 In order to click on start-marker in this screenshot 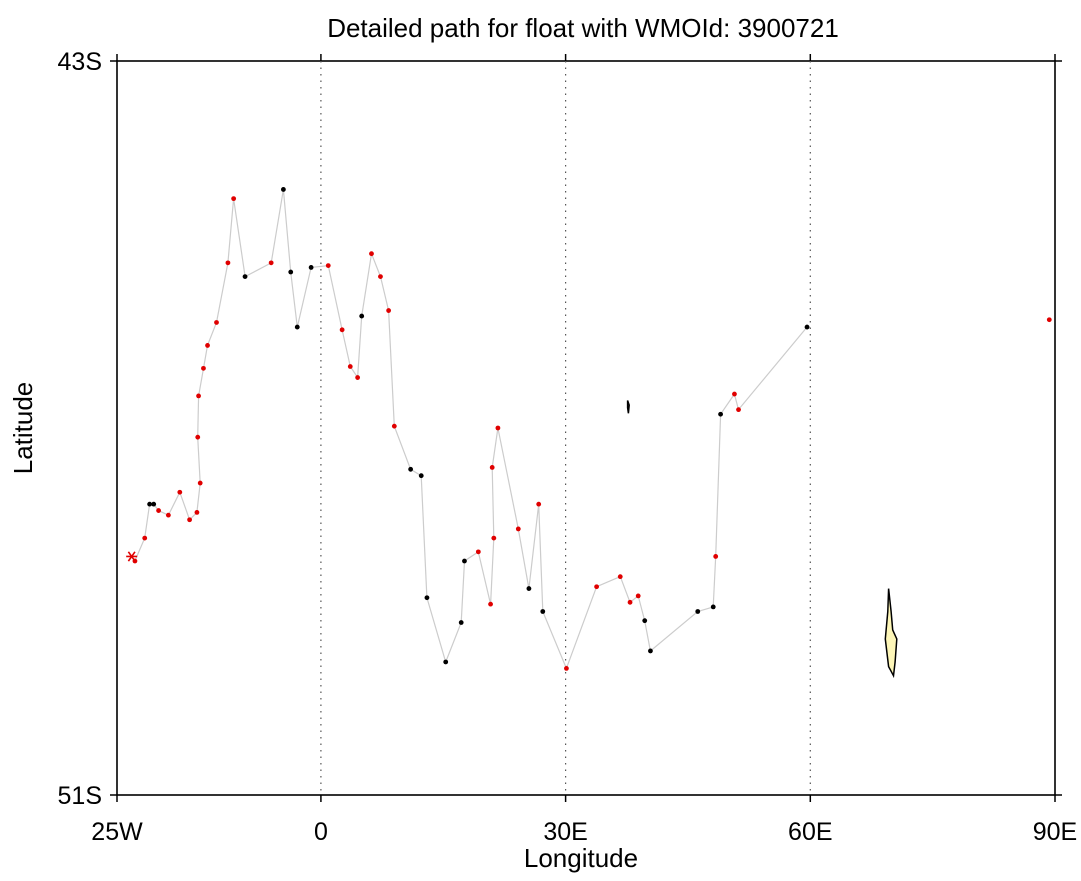, I will do `click(132, 556)`.